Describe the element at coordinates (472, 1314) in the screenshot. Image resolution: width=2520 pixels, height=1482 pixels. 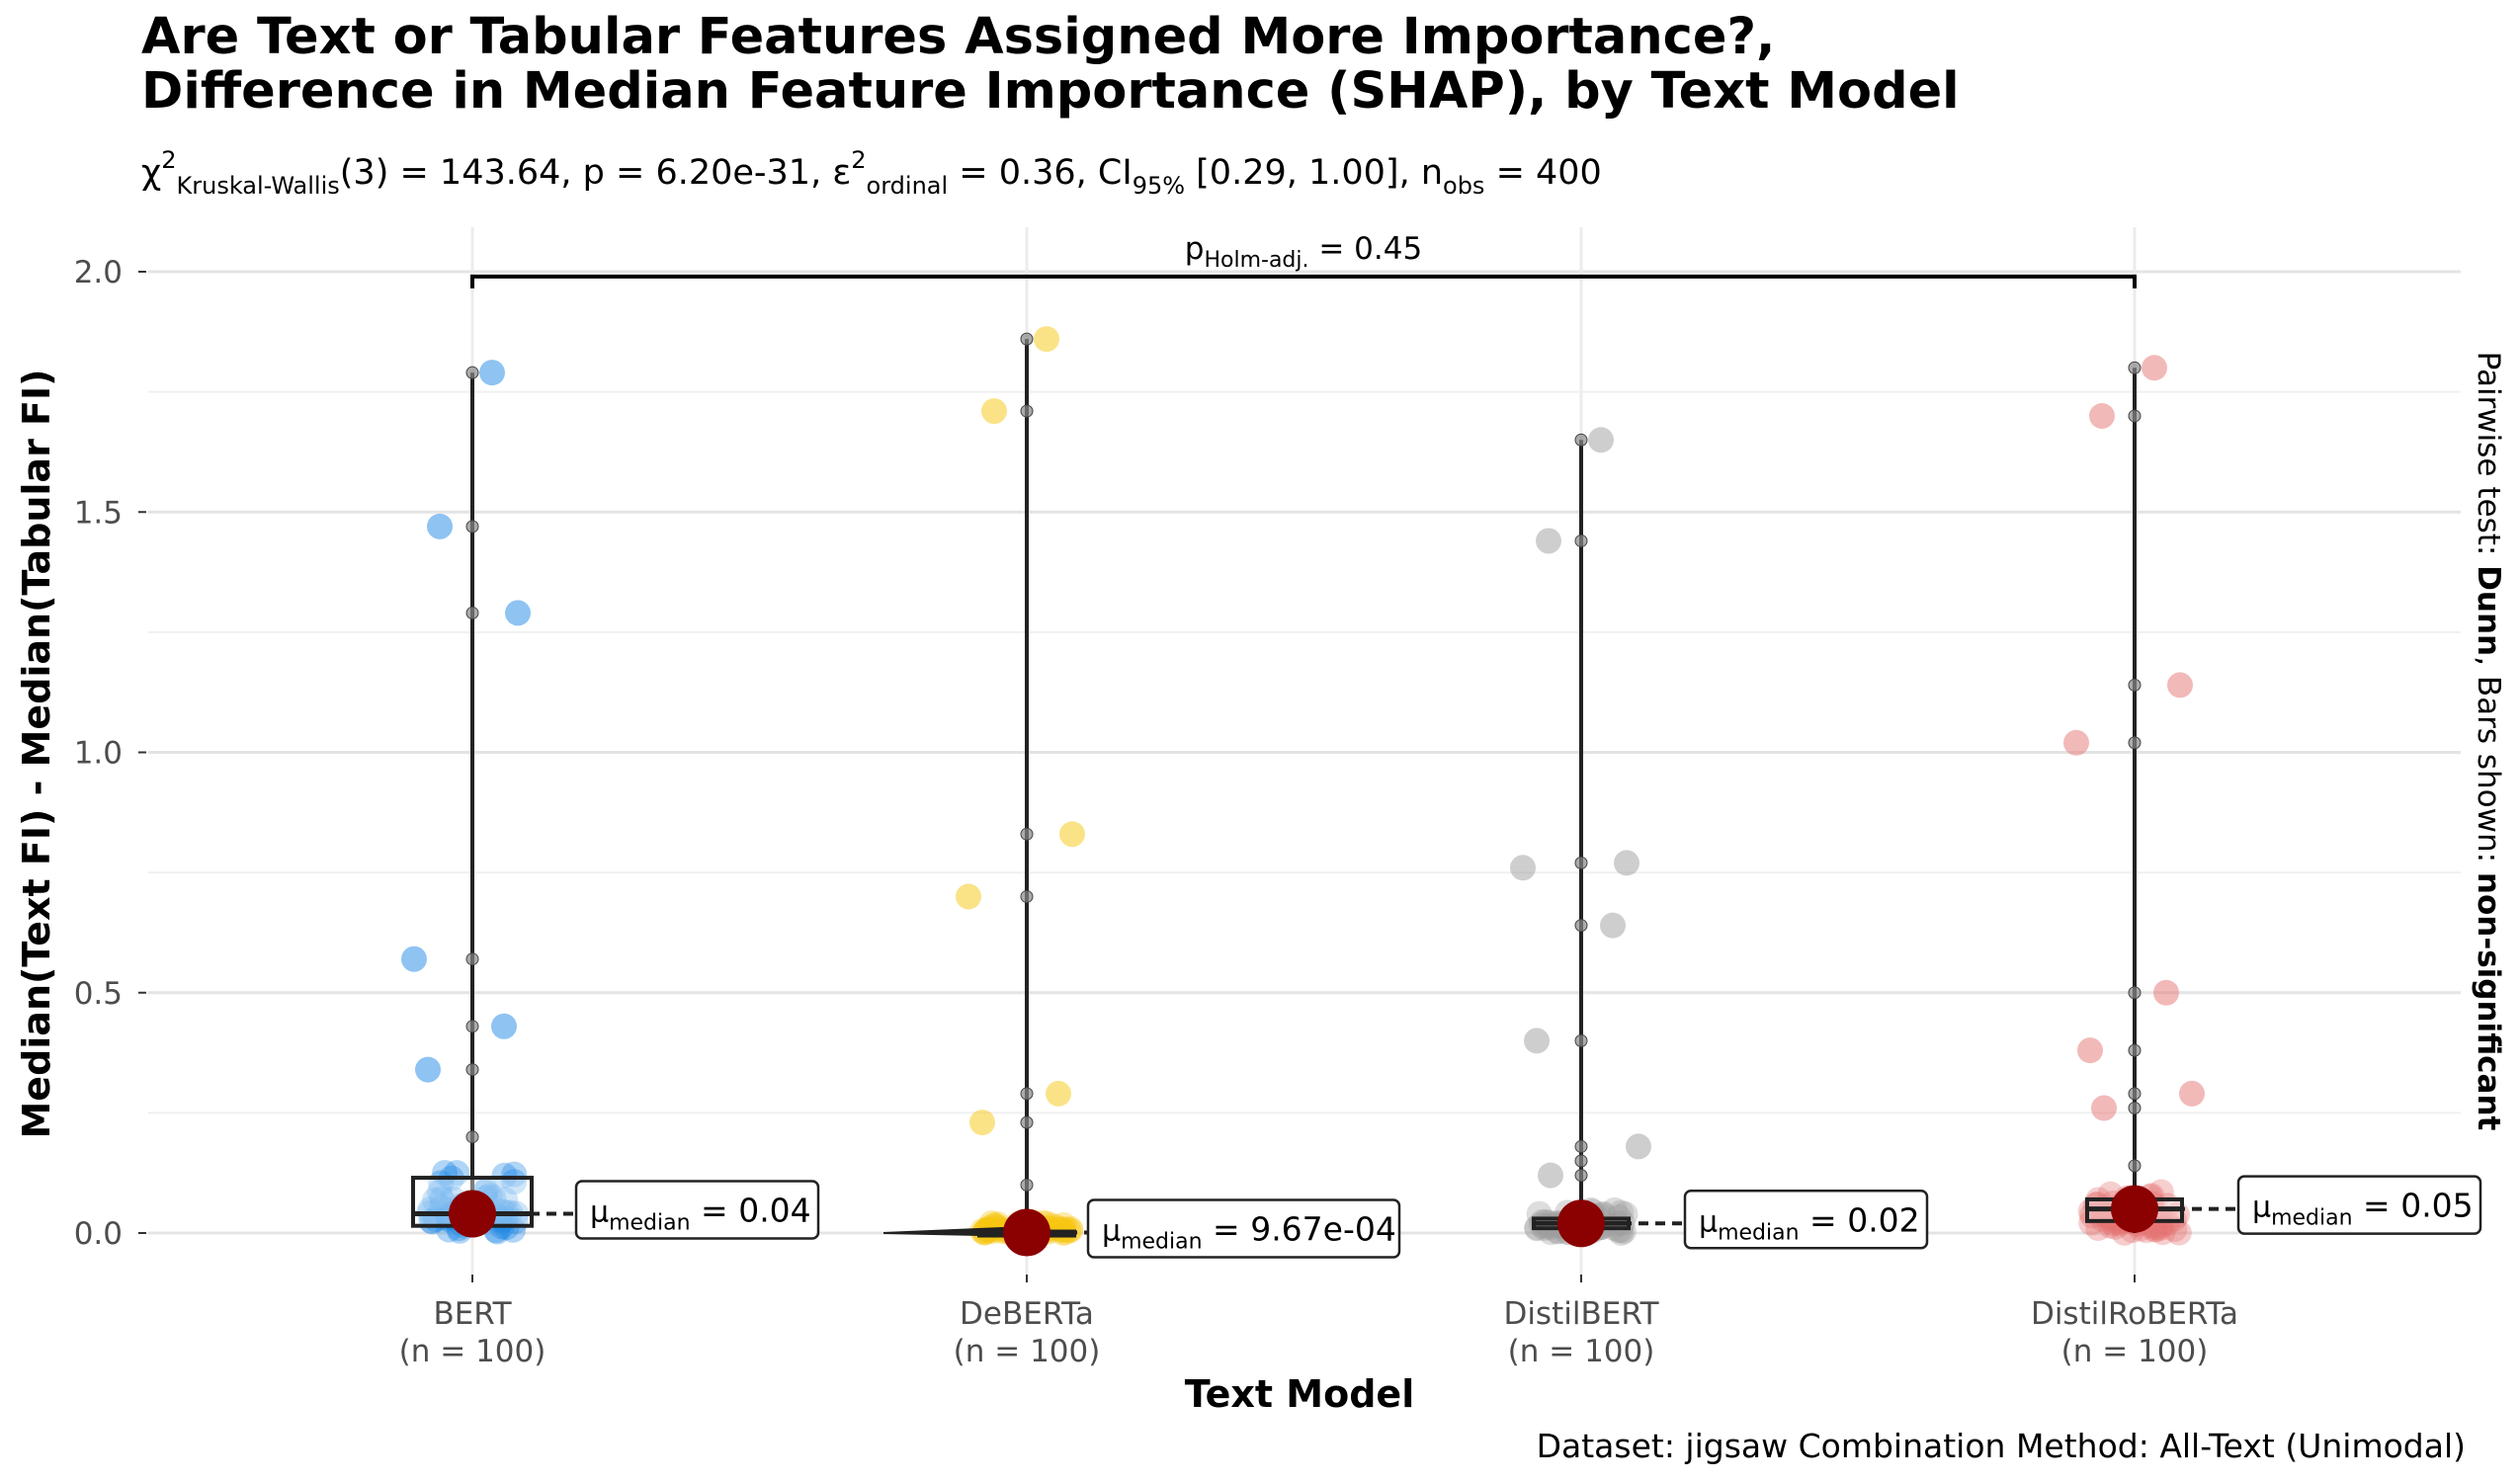
I see `x-tick-label: BERT` at that location.